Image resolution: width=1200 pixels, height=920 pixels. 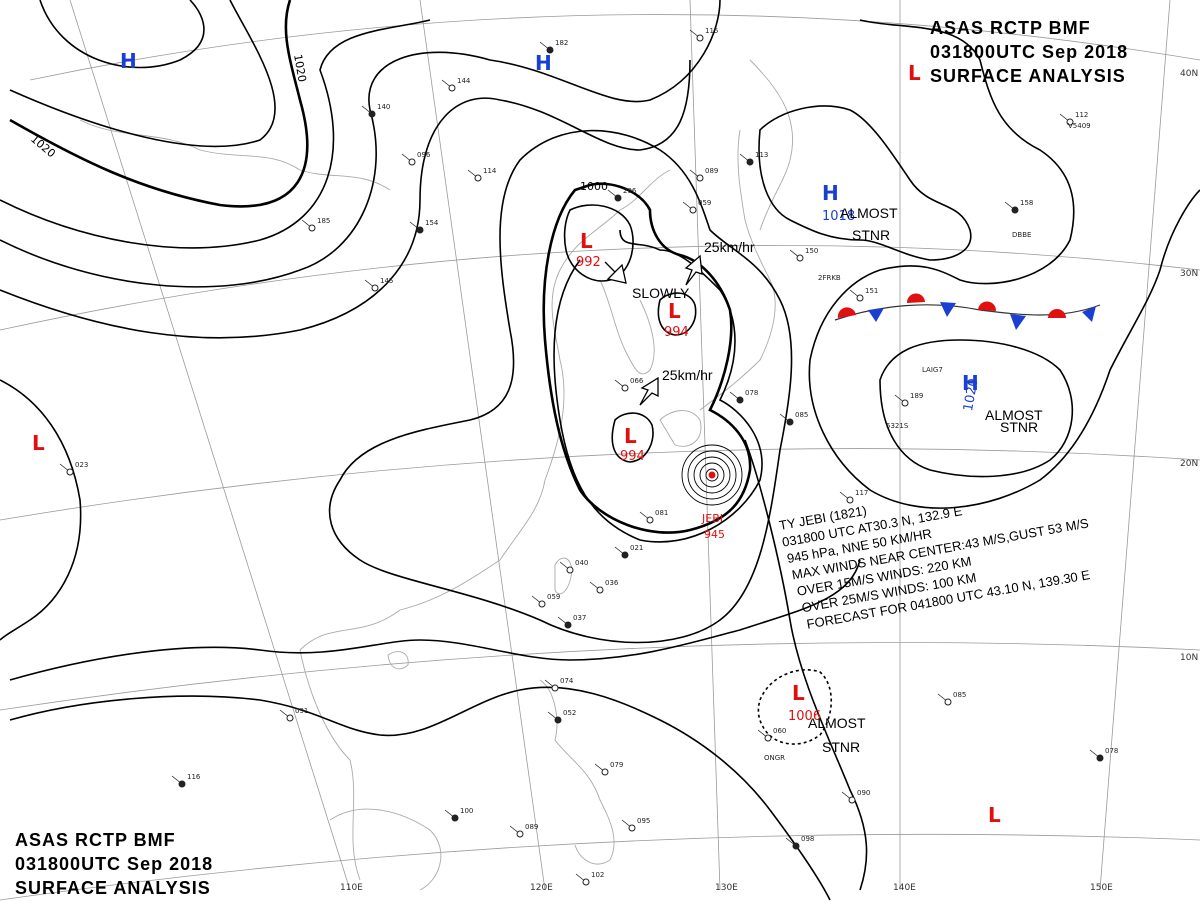 I want to click on station-plot: 021, so click(x=628, y=551).